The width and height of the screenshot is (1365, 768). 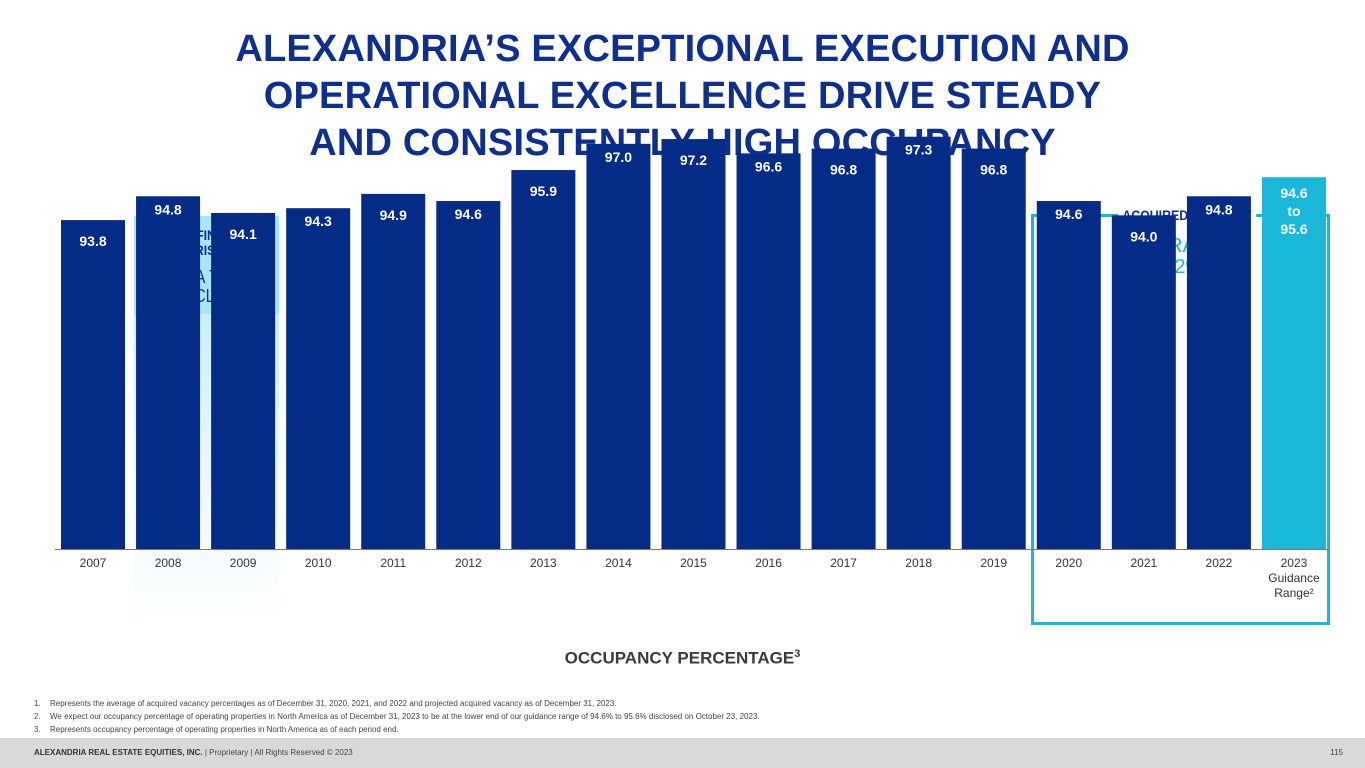 I want to click on bar-2011, so click(x=393, y=371).